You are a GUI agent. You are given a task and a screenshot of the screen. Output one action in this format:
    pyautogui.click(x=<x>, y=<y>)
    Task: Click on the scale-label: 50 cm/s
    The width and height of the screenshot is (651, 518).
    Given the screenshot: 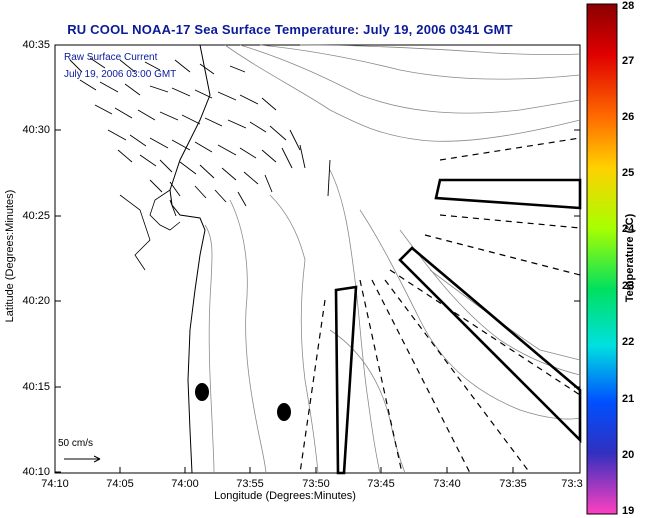 What is the action you would take?
    pyautogui.click(x=76, y=443)
    